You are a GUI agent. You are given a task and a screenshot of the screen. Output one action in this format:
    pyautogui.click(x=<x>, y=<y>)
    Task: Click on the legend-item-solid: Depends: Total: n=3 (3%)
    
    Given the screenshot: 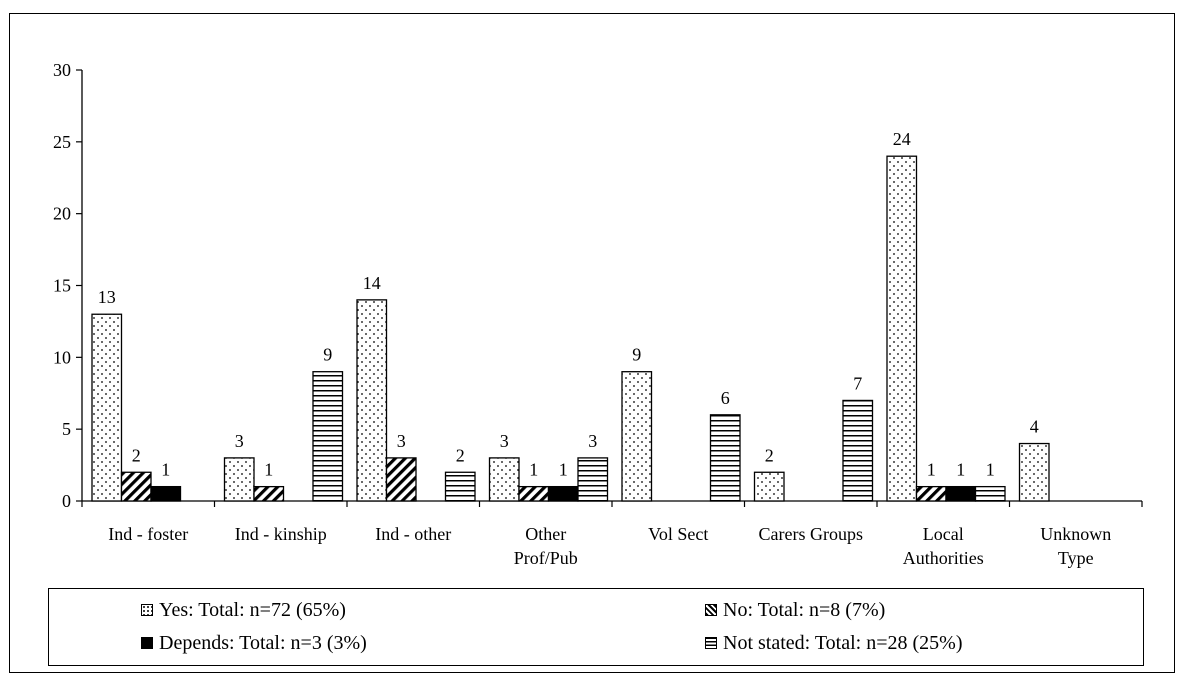 What is the action you would take?
    pyautogui.click(x=254, y=643)
    